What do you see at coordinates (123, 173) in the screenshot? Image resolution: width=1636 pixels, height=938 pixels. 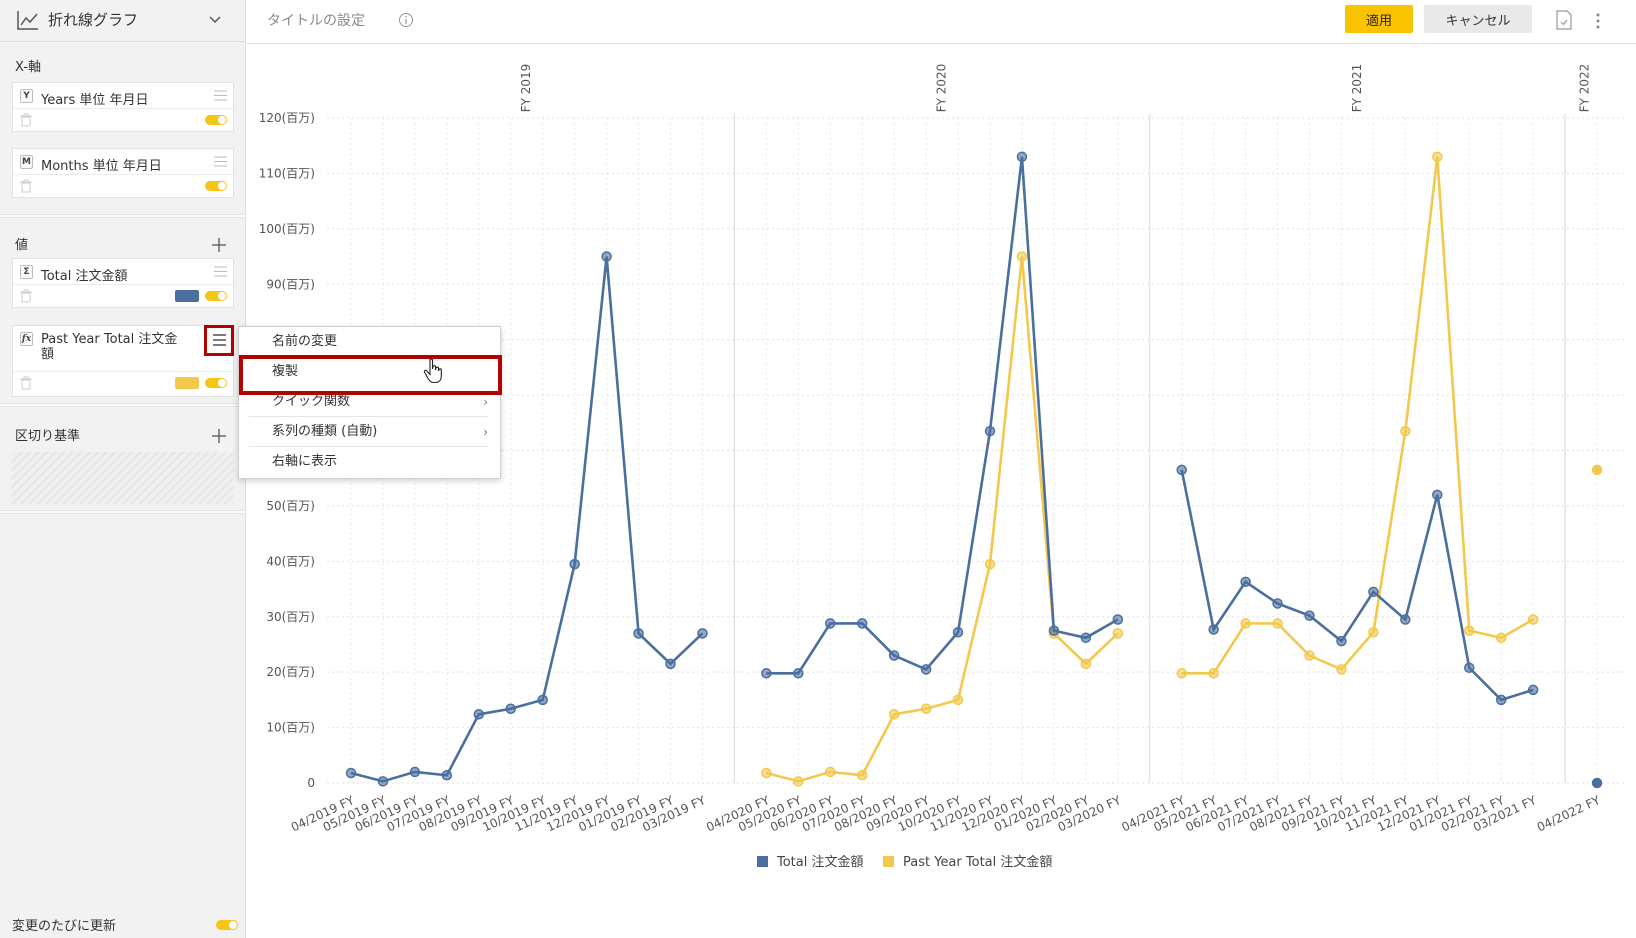 I see `x-field-card-months: M Months 単位 年月日` at bounding box center [123, 173].